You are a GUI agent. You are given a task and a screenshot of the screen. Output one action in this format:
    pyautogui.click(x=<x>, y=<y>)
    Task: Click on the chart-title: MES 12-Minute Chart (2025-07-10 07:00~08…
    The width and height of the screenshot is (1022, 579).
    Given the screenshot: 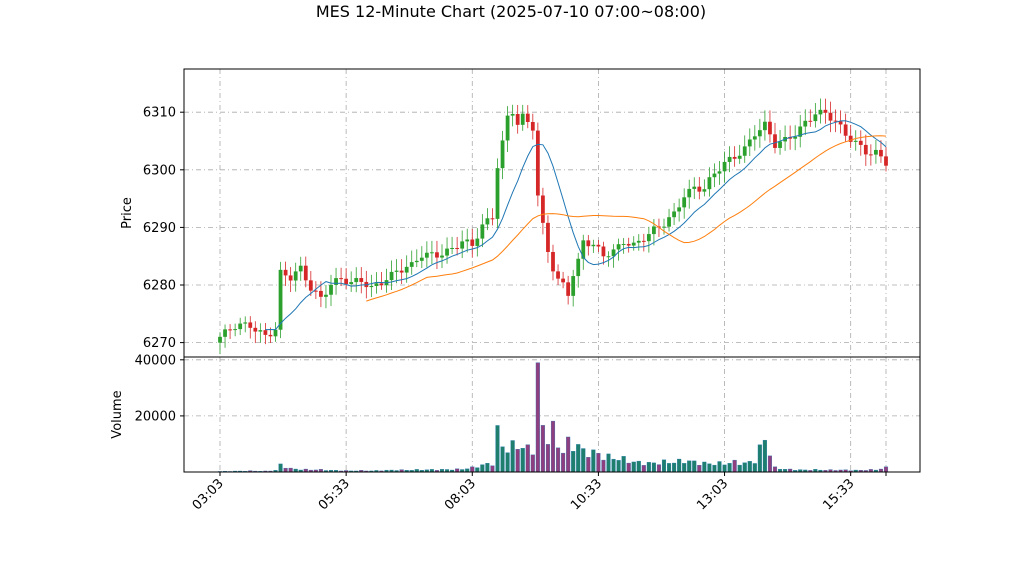 What is the action you would take?
    pyautogui.click(x=511, y=11)
    